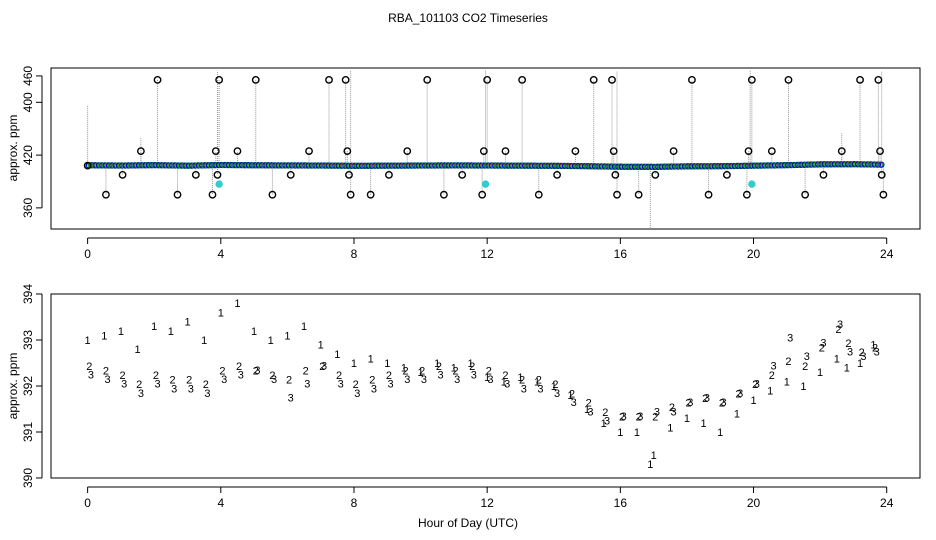 This screenshot has height=540, width=936. I want to click on bottom-x-tick-label: 24, so click(887, 503).